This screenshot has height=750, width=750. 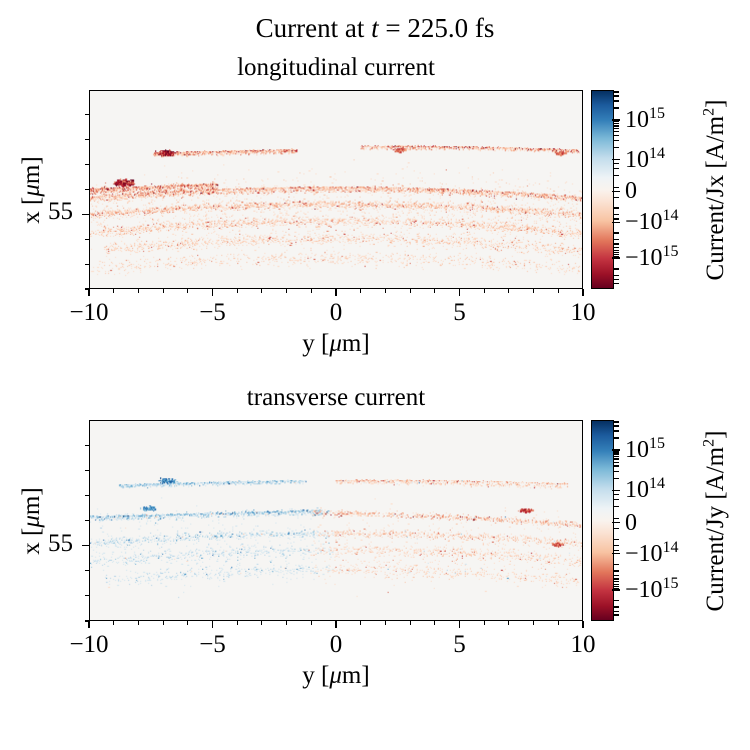 I want to click on x-tick-label: −5, so click(x=212, y=312).